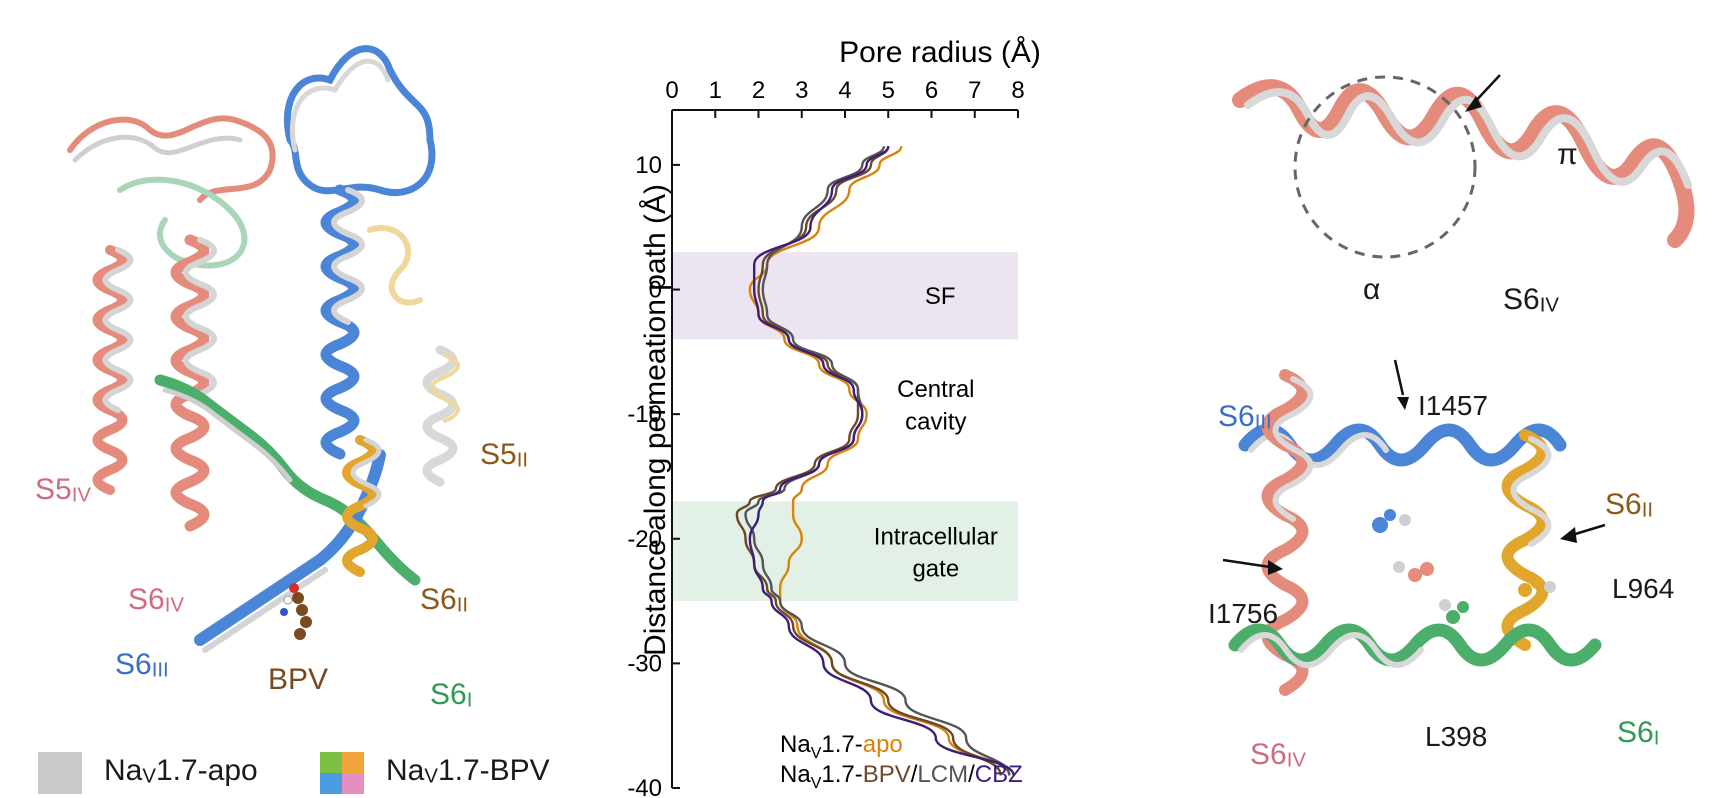 The width and height of the screenshot is (1736, 798). I want to click on pore-top-view-image, so click(1414, 527).